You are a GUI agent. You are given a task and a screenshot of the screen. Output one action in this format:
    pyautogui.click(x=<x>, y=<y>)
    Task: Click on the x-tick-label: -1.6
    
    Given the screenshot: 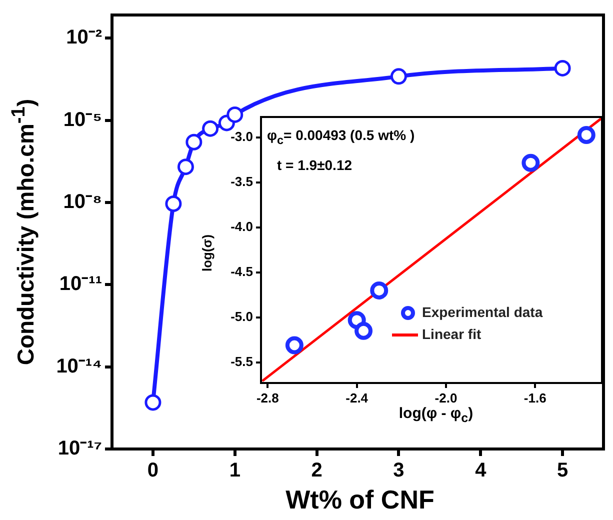 What is the action you would take?
    pyautogui.click(x=535, y=398)
    